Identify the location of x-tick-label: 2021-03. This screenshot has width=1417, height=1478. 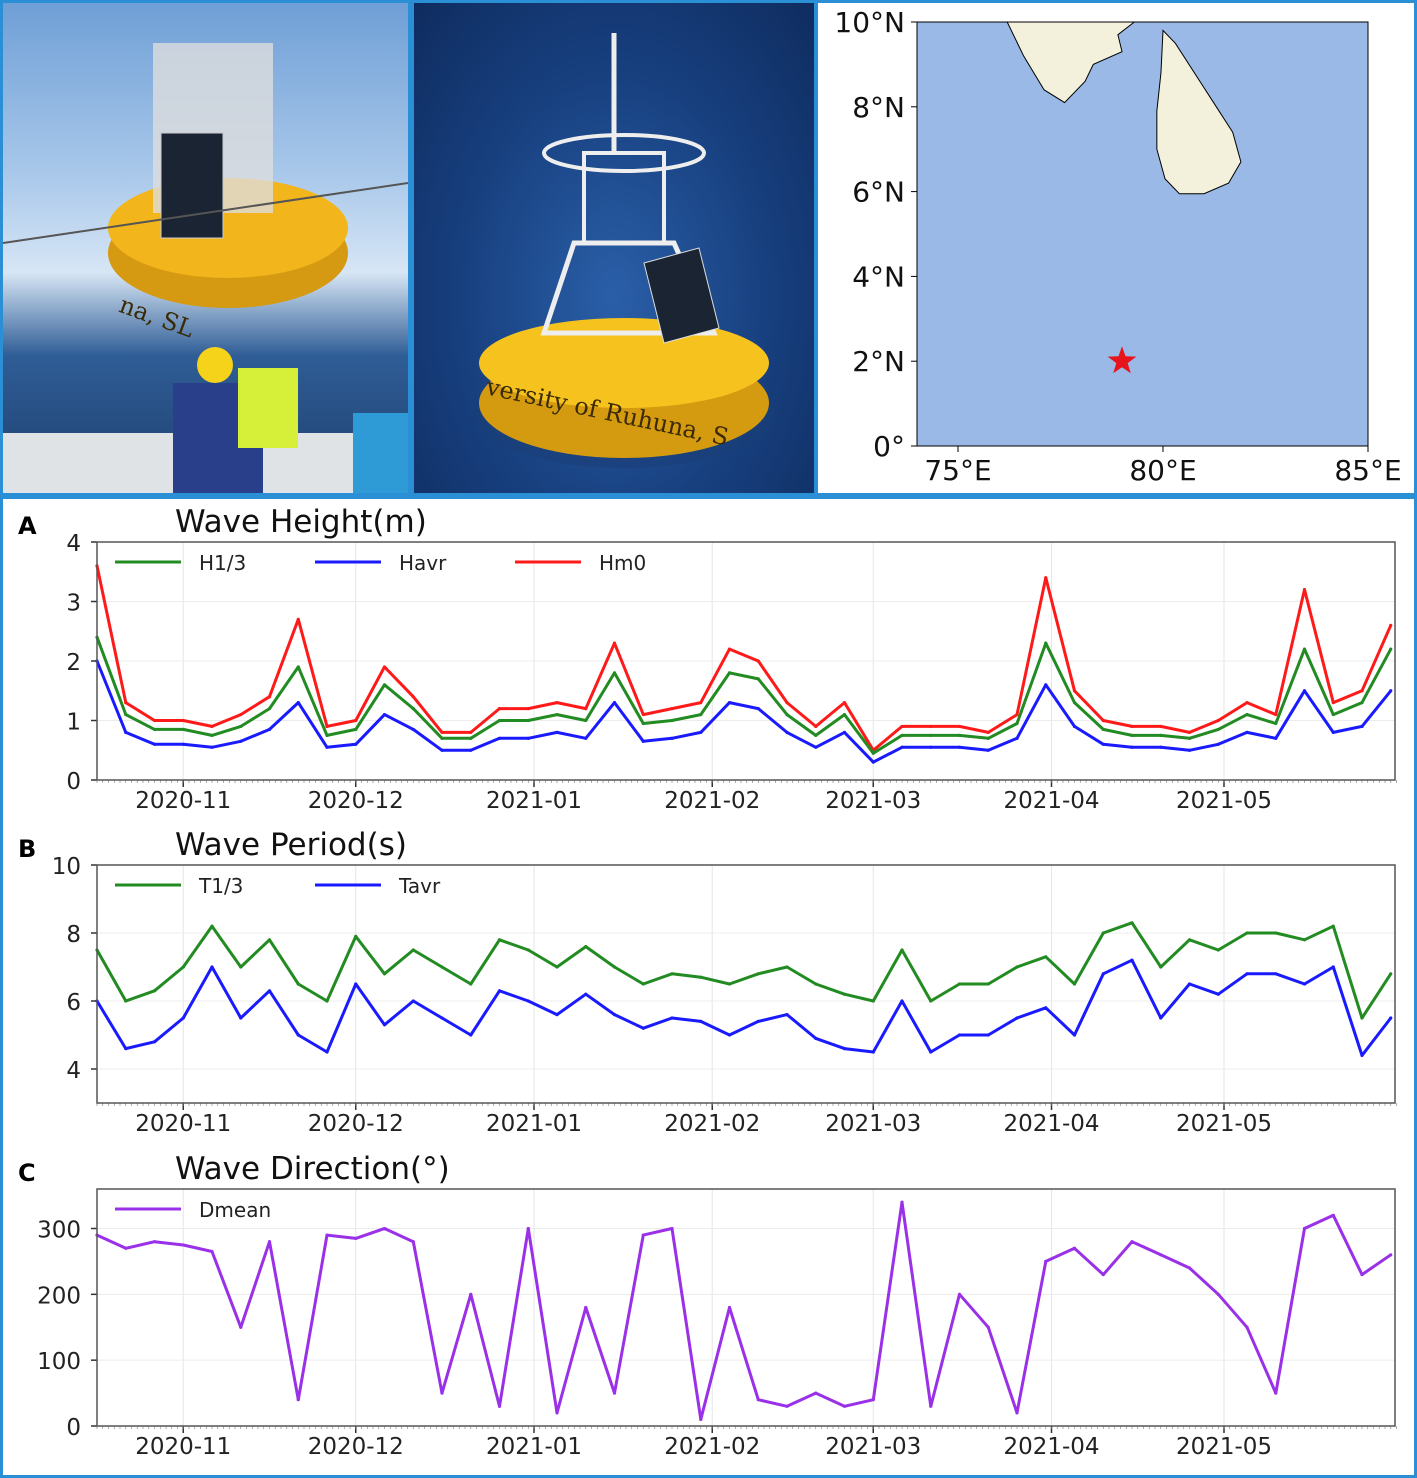
(873, 1124).